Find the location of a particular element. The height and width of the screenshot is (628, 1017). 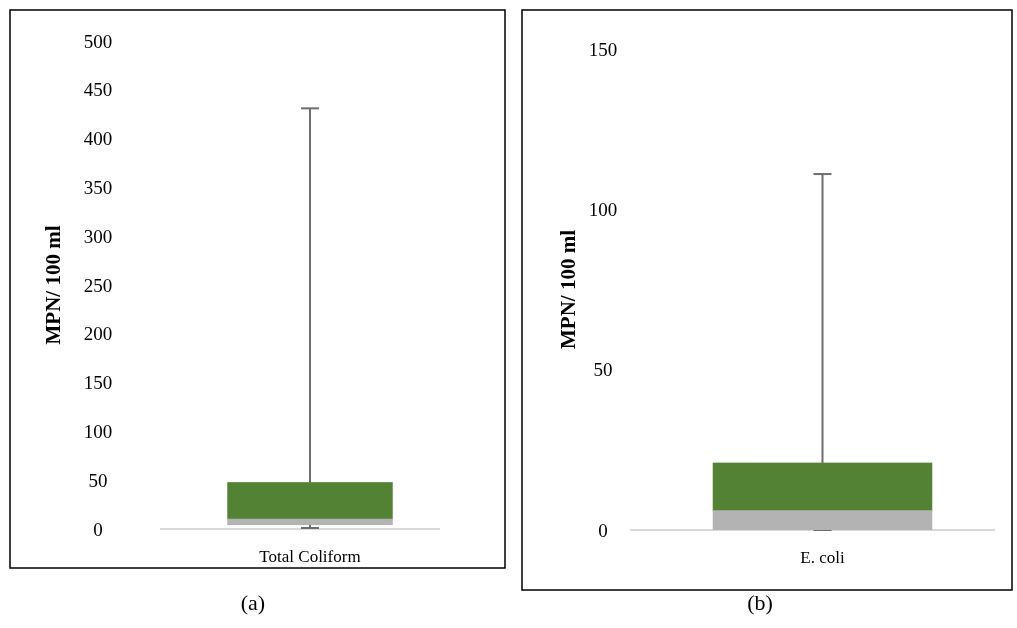

y-tick-label: 350 is located at coordinates (98, 188).